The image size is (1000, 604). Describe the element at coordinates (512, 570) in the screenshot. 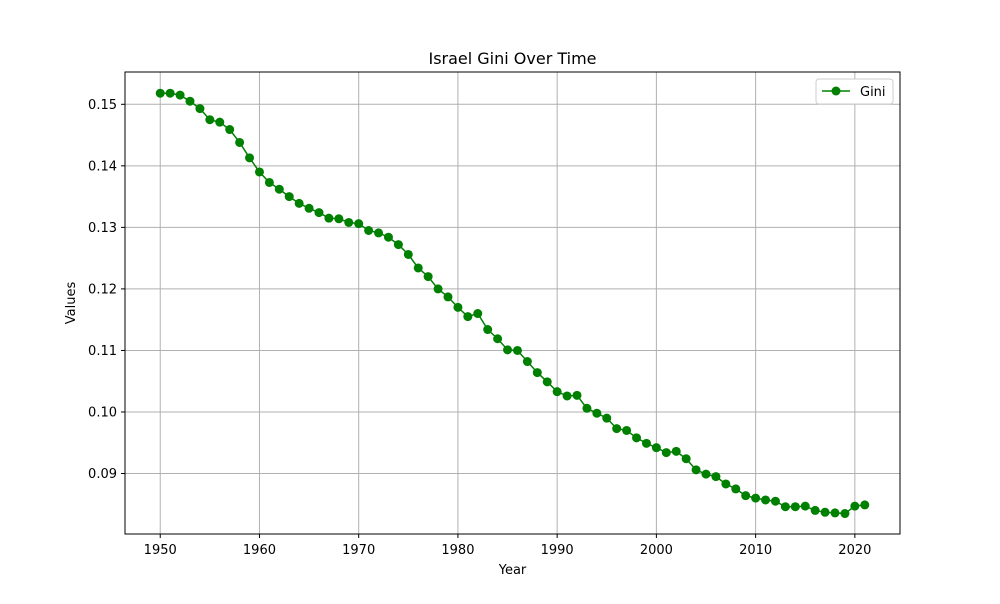

I see `x-axis-label: Year` at that location.